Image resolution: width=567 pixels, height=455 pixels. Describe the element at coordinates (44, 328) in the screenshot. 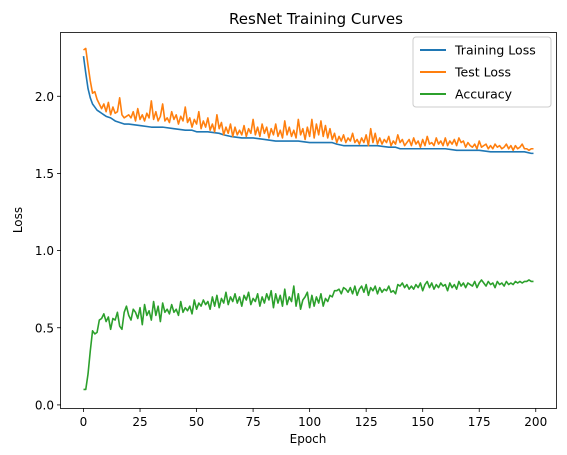

I see `y-tick-label: 0.5` at that location.